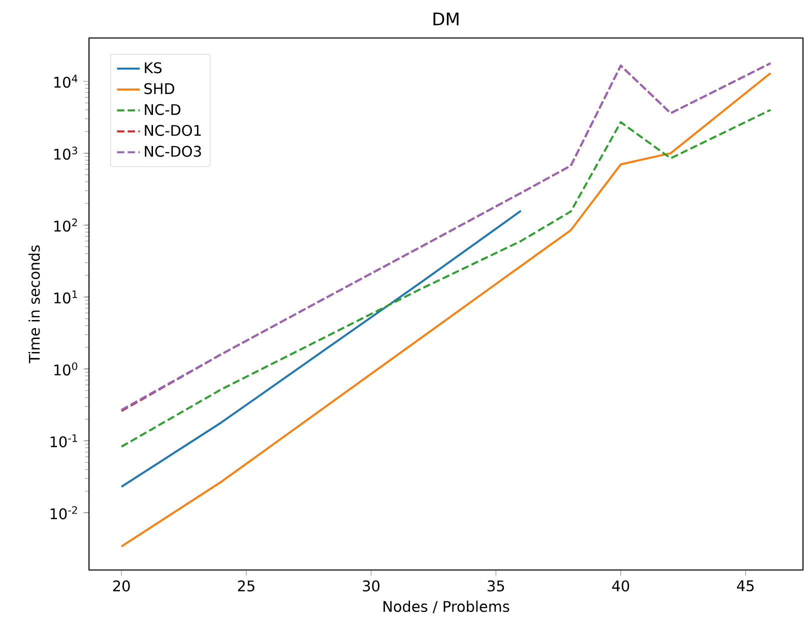 The image size is (807, 635). I want to click on y-axis-title: Time in seconds, so click(34, 304).